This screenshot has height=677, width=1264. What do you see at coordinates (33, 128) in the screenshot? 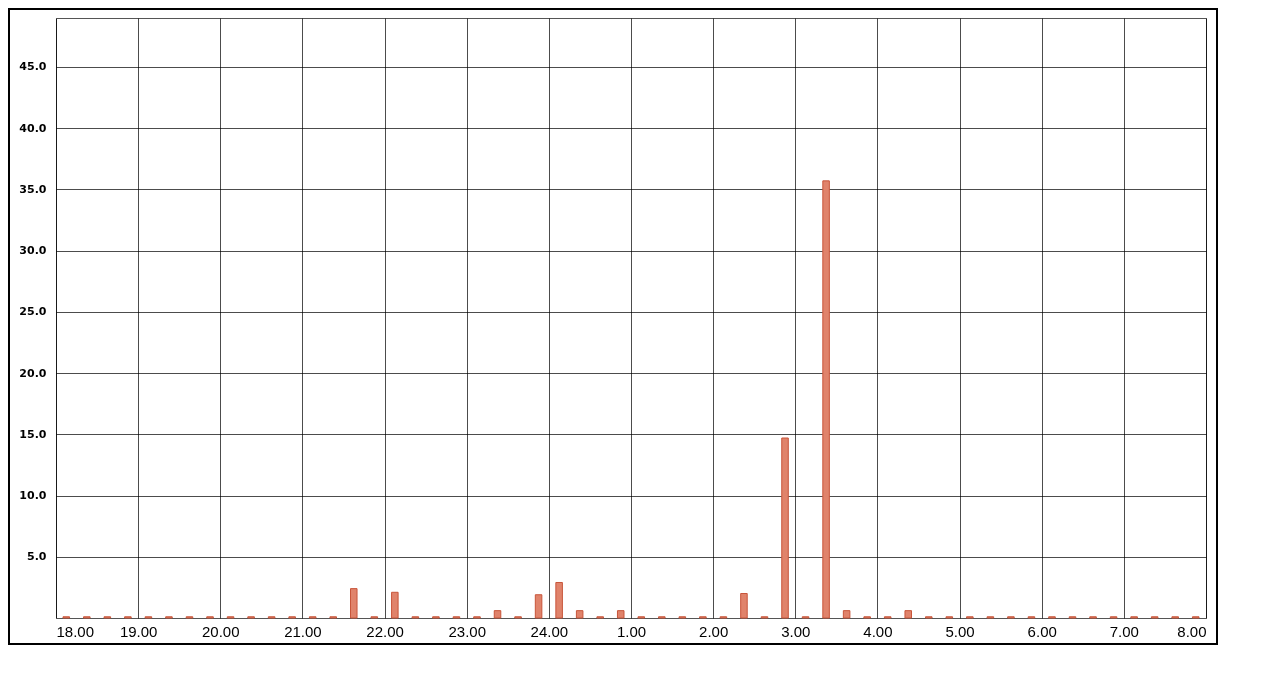
I see `y-tick-label: 40.0` at bounding box center [33, 128].